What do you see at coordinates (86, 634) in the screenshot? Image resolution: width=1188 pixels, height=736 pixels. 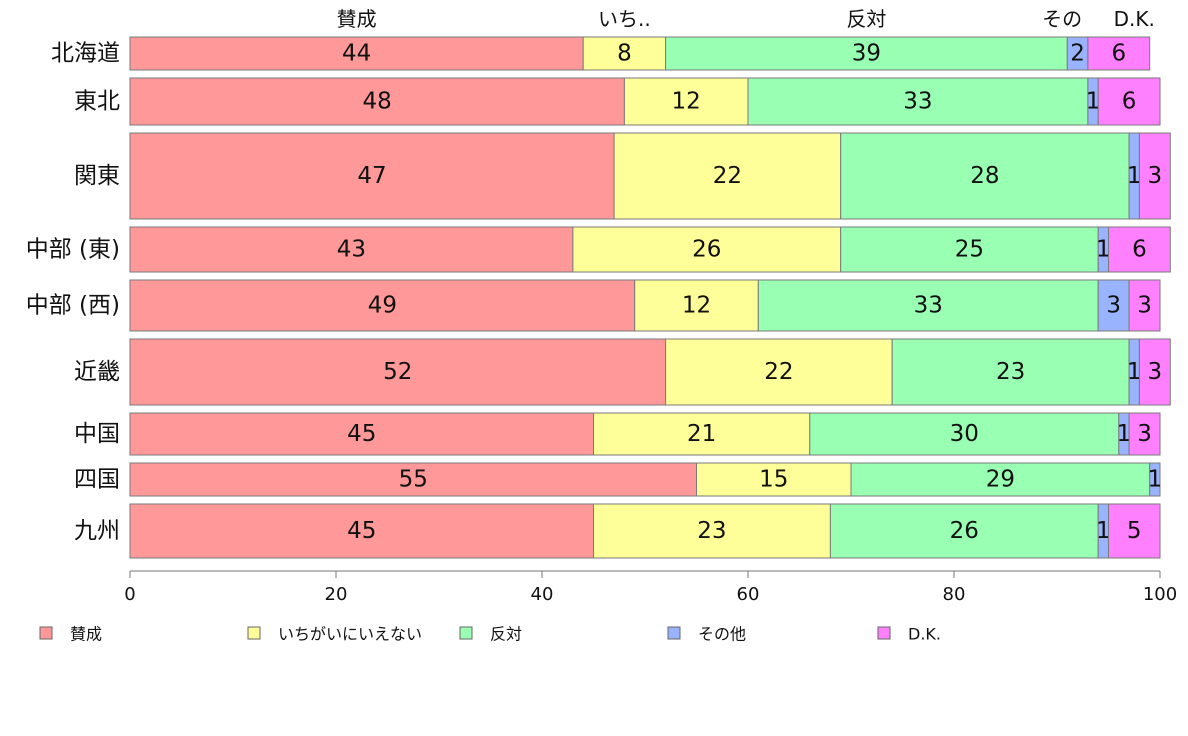 I see `legend-label: 賛成` at bounding box center [86, 634].